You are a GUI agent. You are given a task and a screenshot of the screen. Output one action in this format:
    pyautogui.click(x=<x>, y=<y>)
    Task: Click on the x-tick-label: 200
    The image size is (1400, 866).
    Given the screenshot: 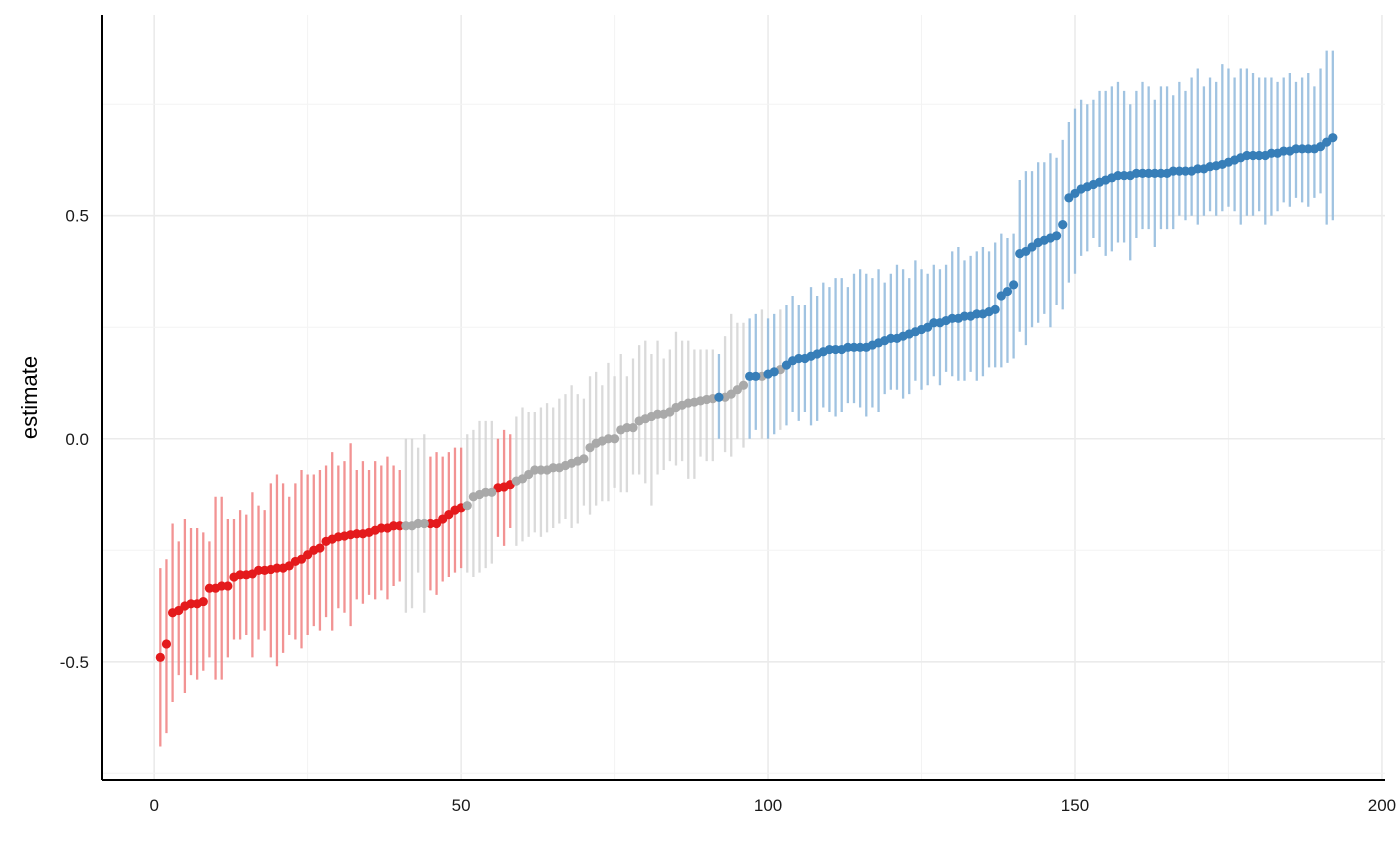 What is the action you would take?
    pyautogui.click(x=1382, y=805)
    